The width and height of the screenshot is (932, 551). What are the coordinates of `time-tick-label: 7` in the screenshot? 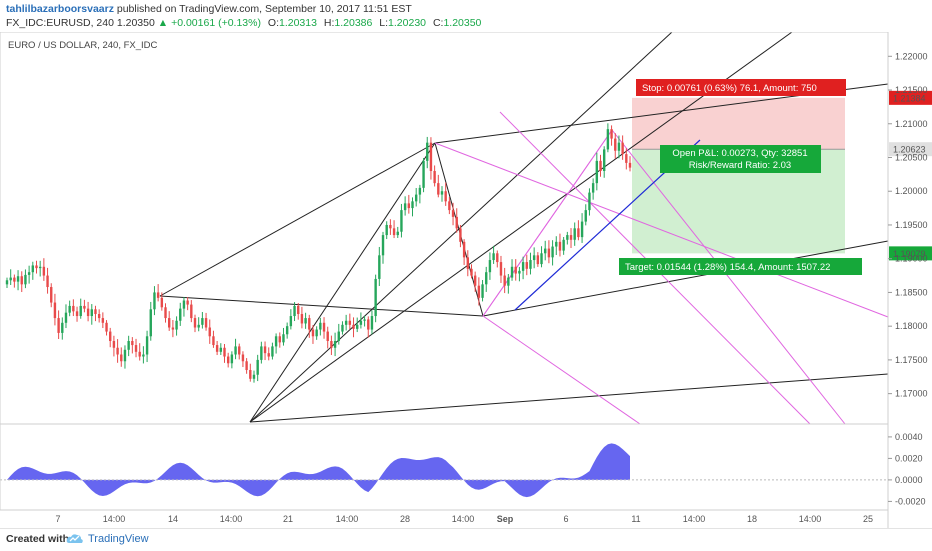 It's located at (57, 519).